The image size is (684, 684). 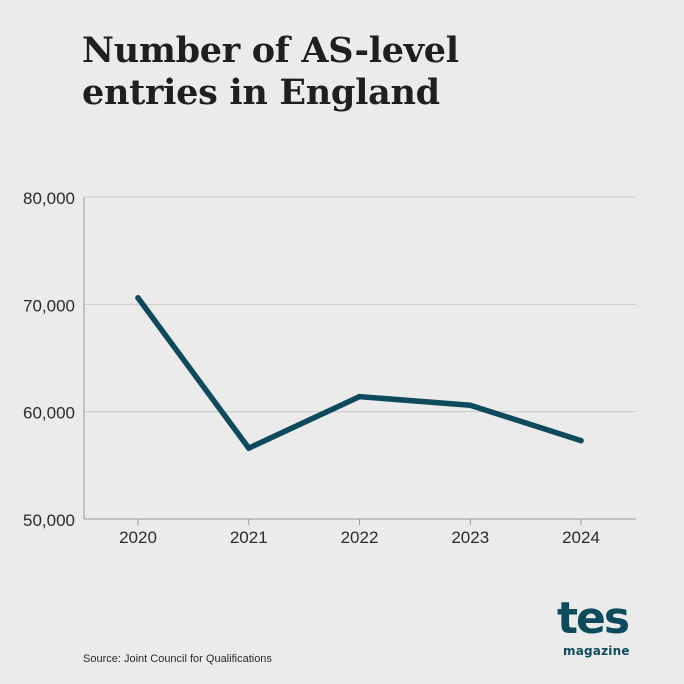 What do you see at coordinates (261, 92) in the screenshot?
I see `chart-title-line-2: entries in England` at bounding box center [261, 92].